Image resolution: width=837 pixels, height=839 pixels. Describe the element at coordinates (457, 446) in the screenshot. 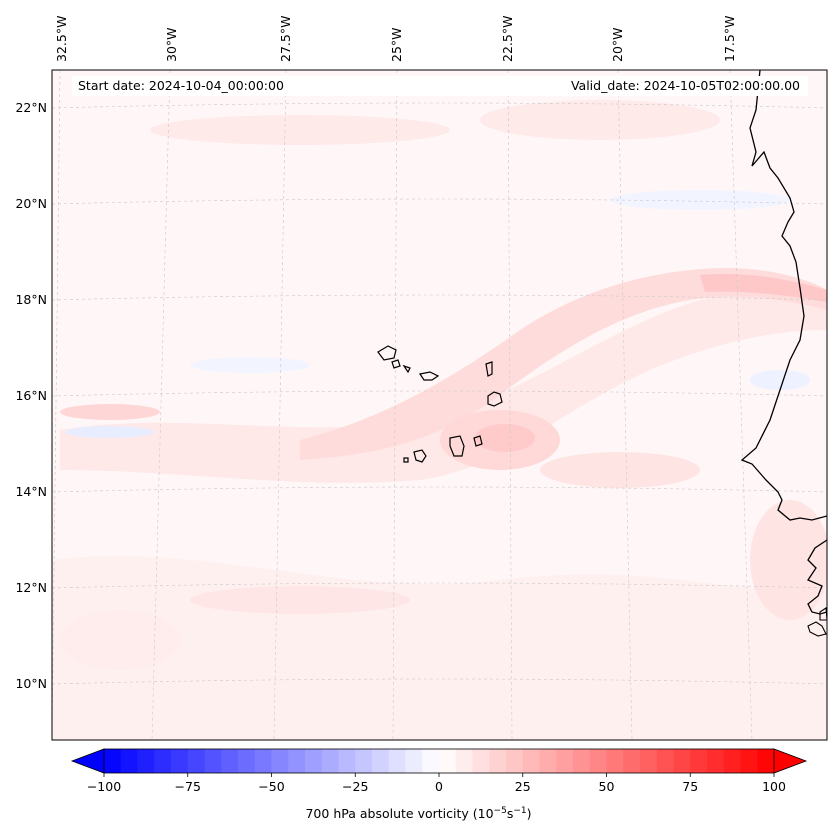

I see `island-santiago` at that location.